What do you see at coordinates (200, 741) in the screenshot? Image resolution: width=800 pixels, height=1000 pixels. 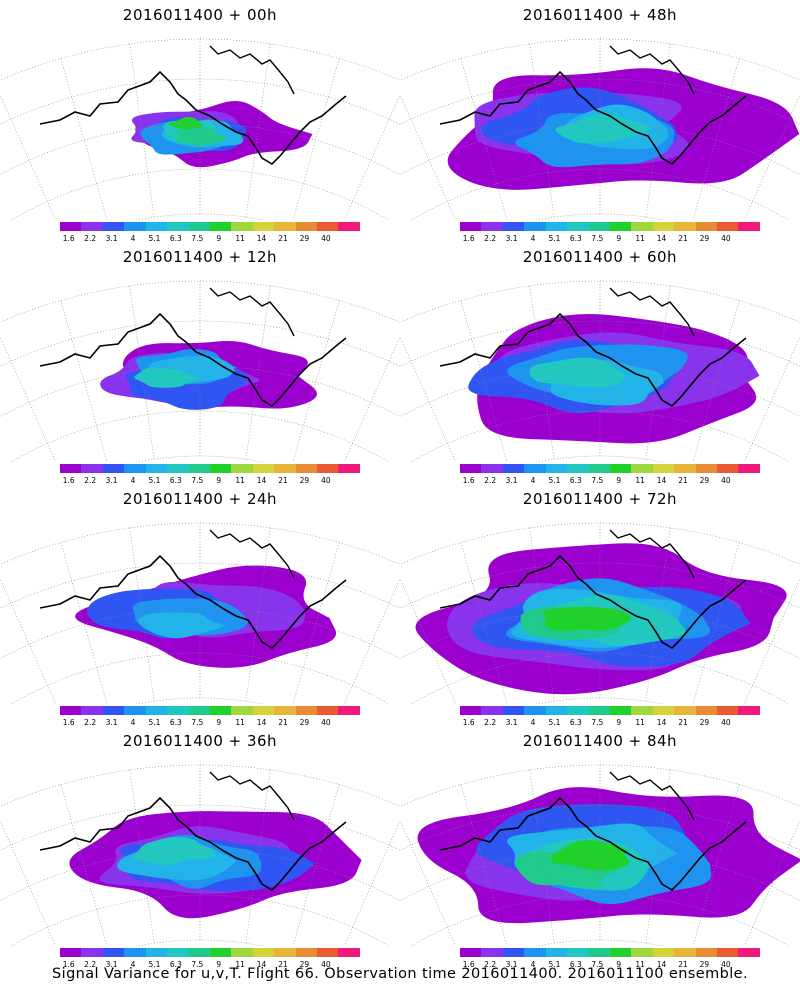 I see `panel-title: 2016011400 + 36h` at bounding box center [200, 741].